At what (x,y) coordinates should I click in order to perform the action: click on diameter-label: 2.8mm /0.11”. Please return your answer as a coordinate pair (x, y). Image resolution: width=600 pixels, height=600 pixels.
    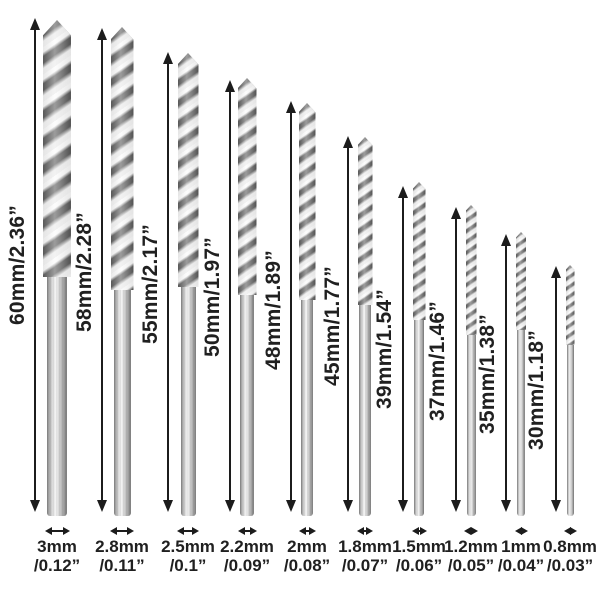
    Looking at the image, I should click on (122, 556).